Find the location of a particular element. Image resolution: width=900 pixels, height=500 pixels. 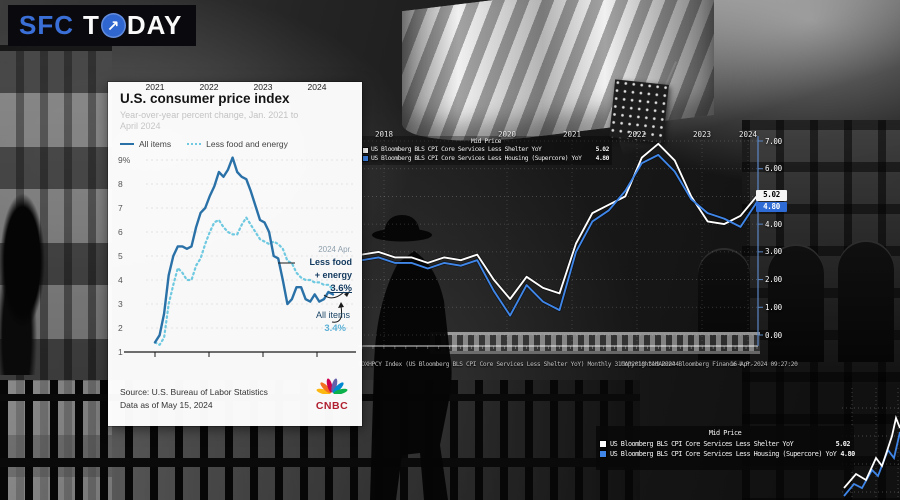

year-label: 2024 is located at coordinates (748, 134).